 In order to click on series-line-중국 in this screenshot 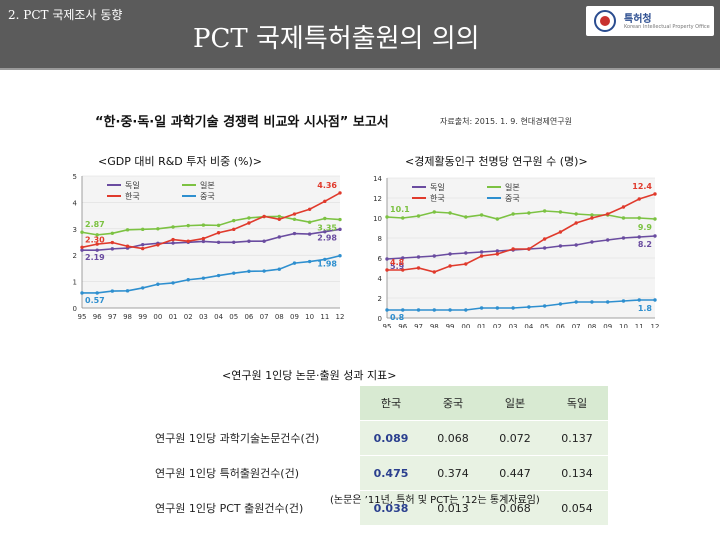, I will do `click(521, 305)`.